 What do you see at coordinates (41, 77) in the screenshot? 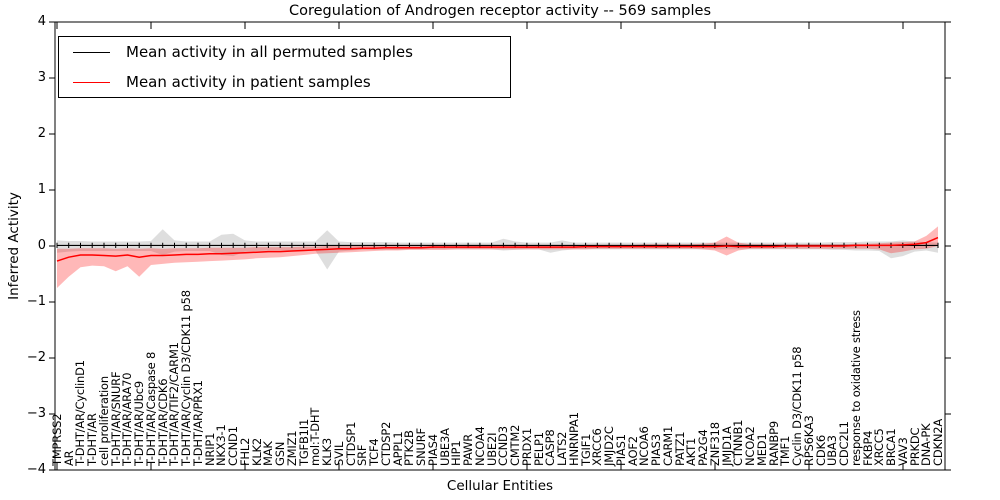
I see `y-tick-label: 3` at bounding box center [41, 77].